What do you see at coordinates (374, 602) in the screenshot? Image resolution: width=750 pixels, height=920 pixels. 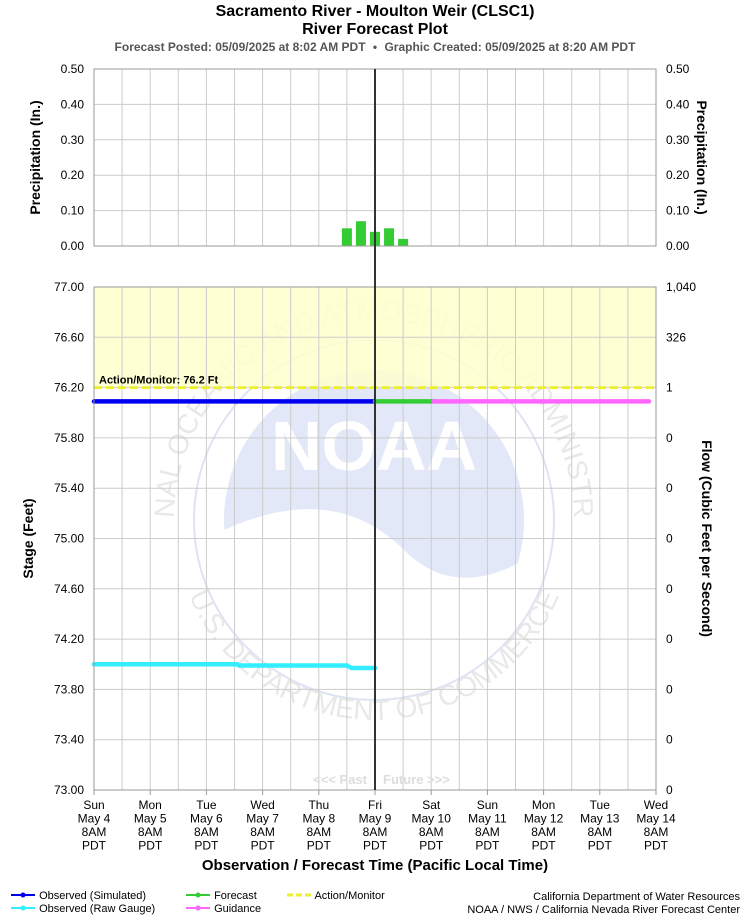 I see `watermark-gull` at bounding box center [374, 602].